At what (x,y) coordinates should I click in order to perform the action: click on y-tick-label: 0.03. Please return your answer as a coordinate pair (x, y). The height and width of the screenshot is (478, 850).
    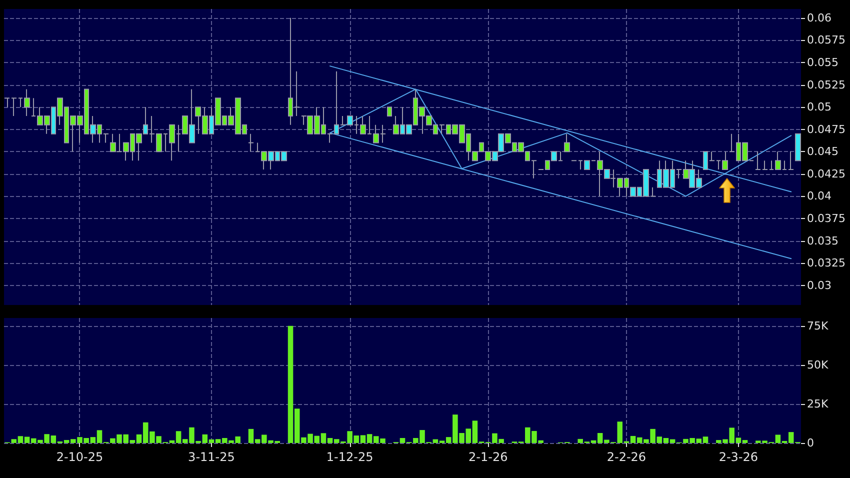
    Looking at the image, I should click on (819, 285).